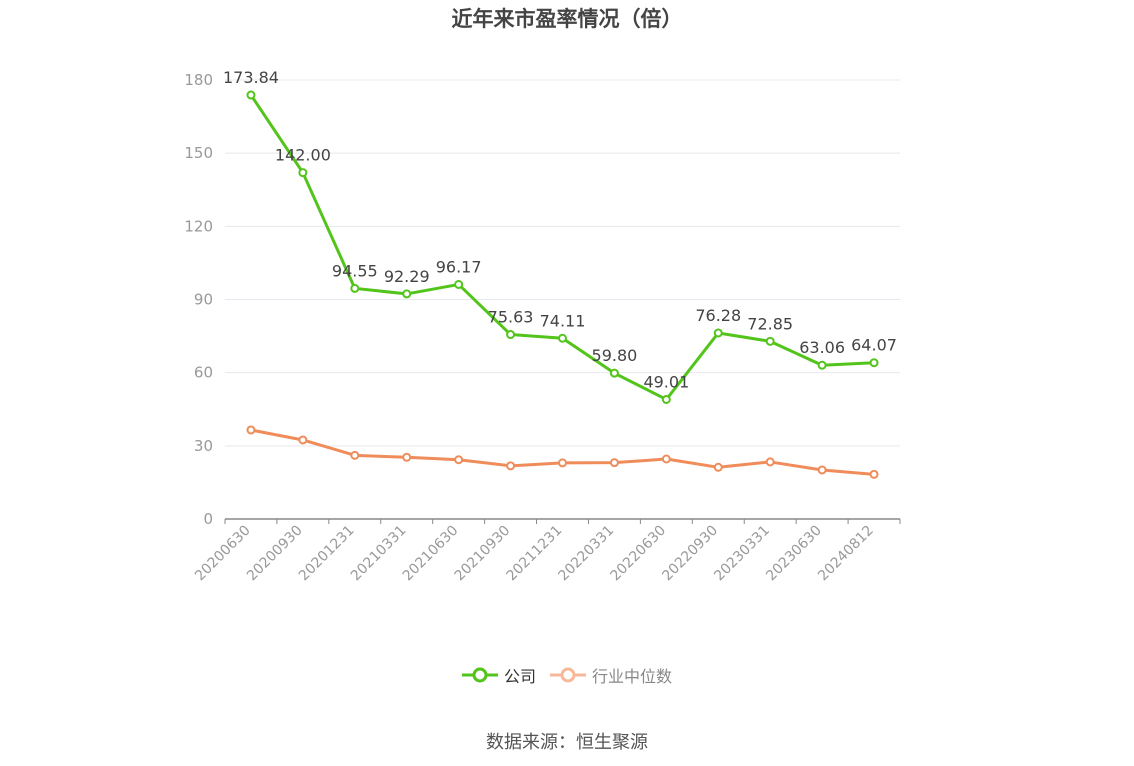  I want to click on legend-marker-industry-icon, so click(568, 675).